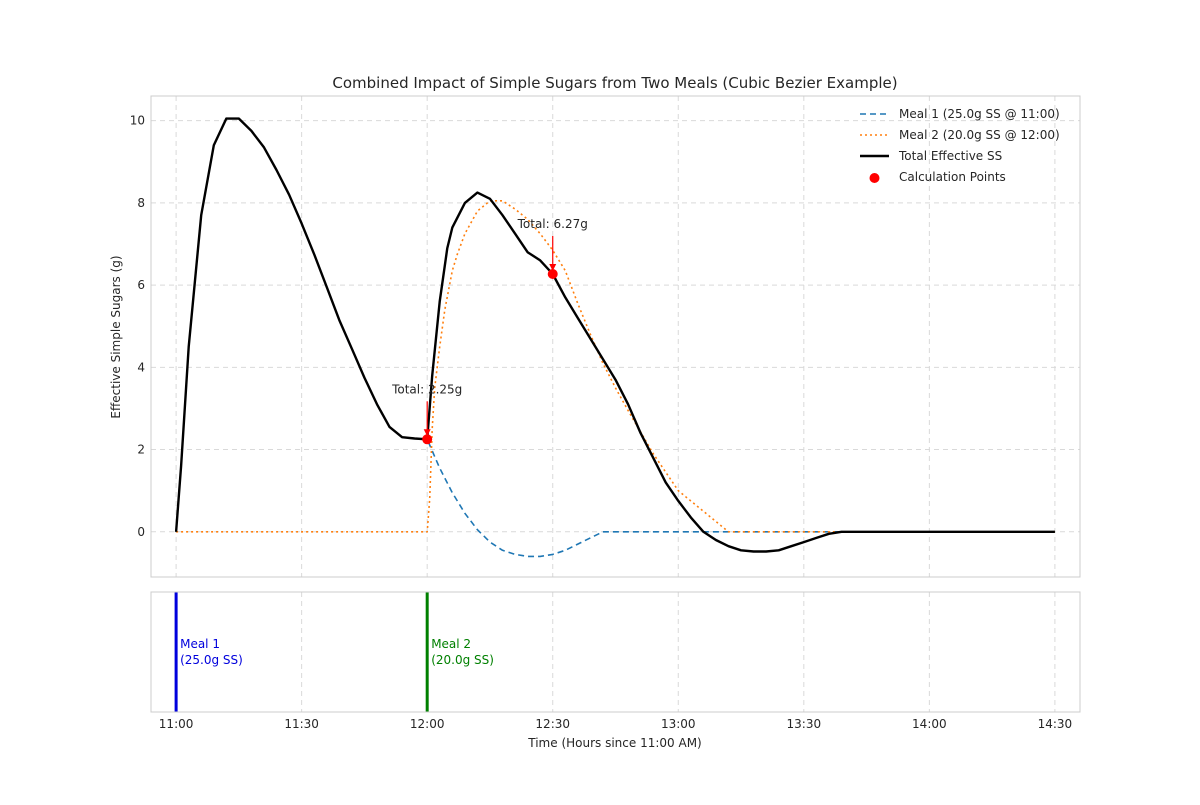  What do you see at coordinates (678, 724) in the screenshot?
I see `x-tick-label-4: 13:00` at bounding box center [678, 724].